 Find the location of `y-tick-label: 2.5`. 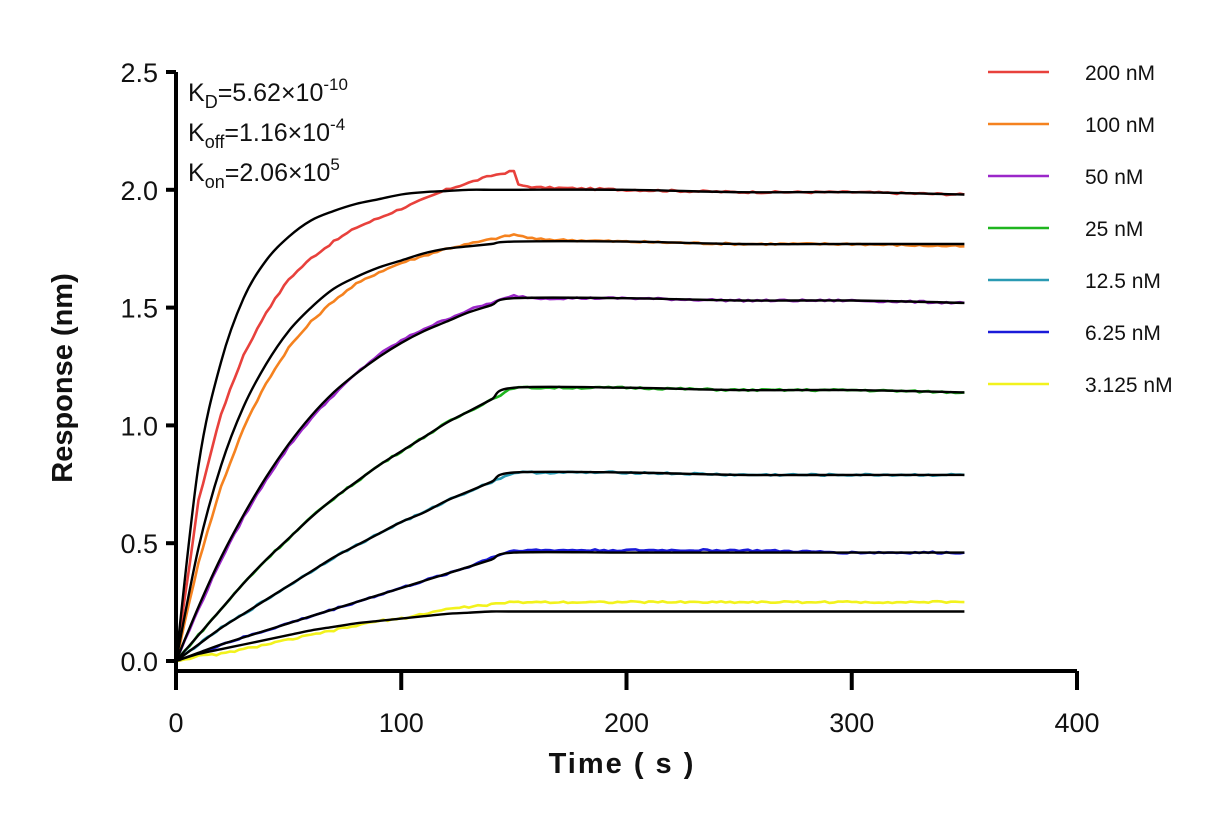

y-tick-label: 2.5 is located at coordinates (139, 73).